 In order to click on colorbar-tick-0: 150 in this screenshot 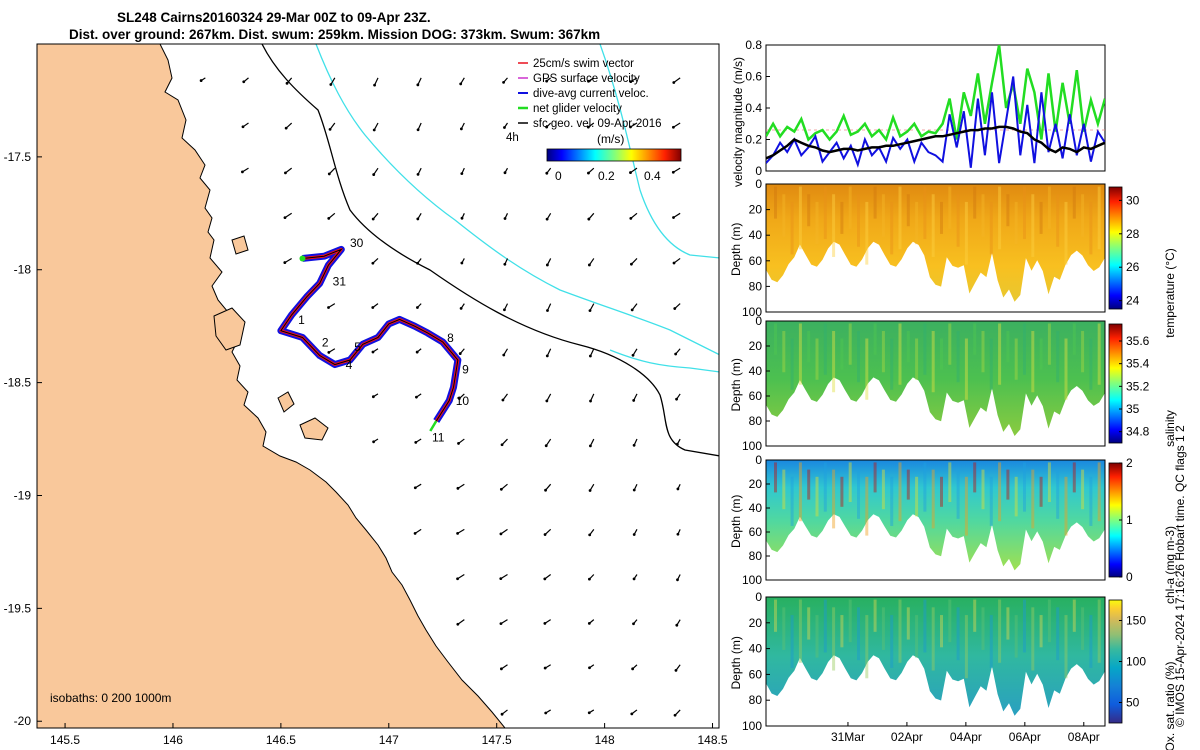, I will do `click(1136, 621)`.